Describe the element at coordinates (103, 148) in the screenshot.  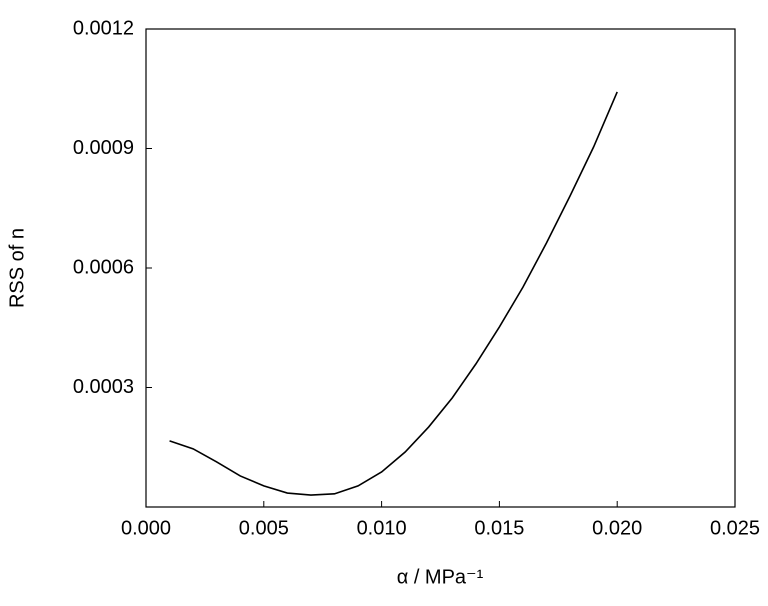
I see `y-tick-label: 0.0009` at that location.